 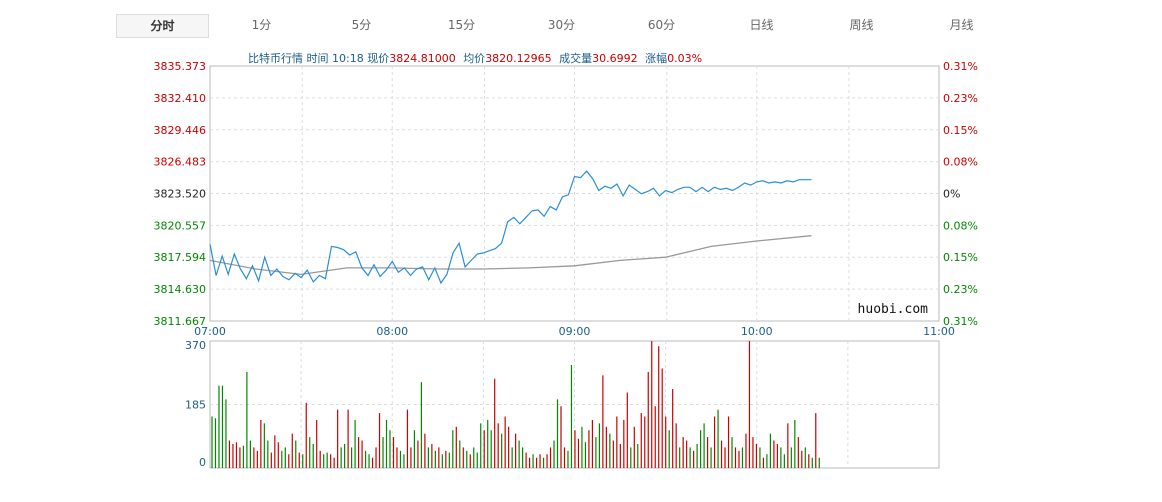 What do you see at coordinates (275, 58) in the screenshot?
I see `market-title: 比特币行情` at bounding box center [275, 58].